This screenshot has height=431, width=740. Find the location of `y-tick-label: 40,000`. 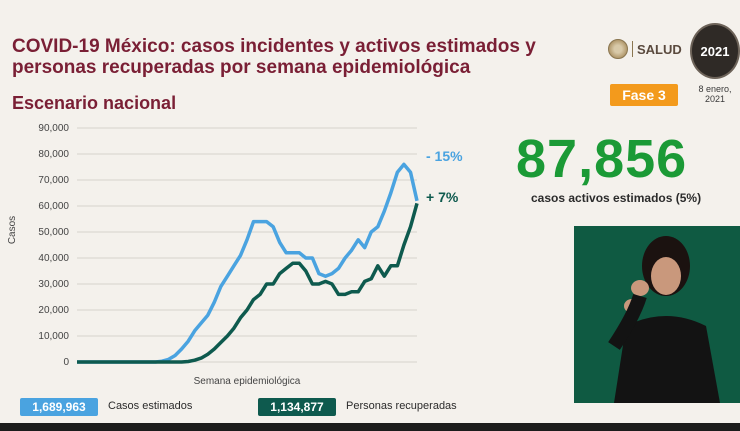

y-tick-label: 40,000 is located at coordinates (53, 258).